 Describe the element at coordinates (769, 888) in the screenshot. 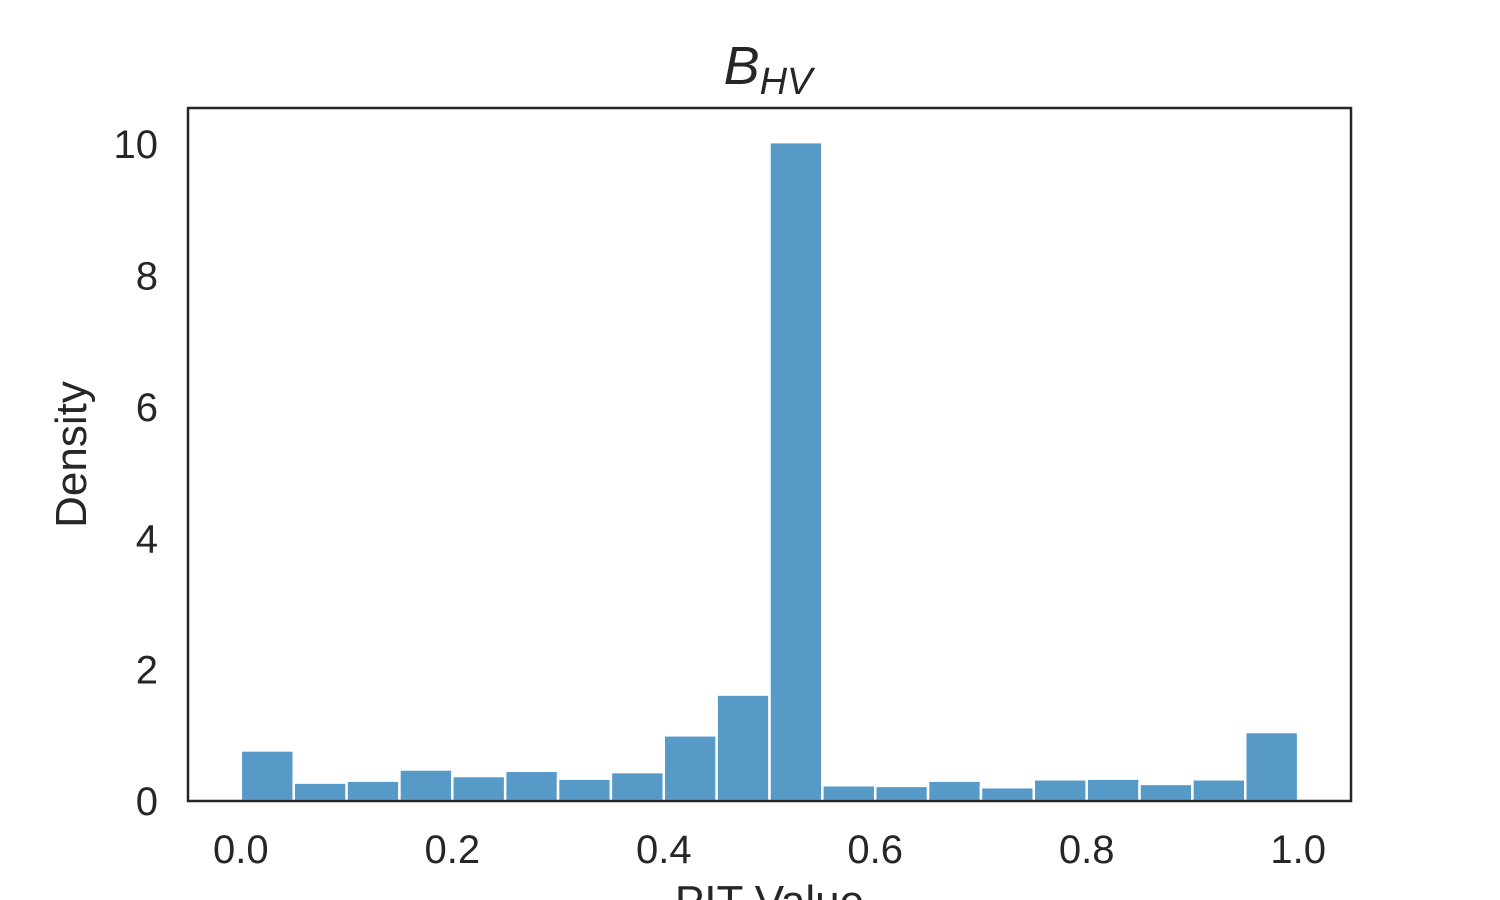

I see `x-axis-label: PIT Value` at that location.